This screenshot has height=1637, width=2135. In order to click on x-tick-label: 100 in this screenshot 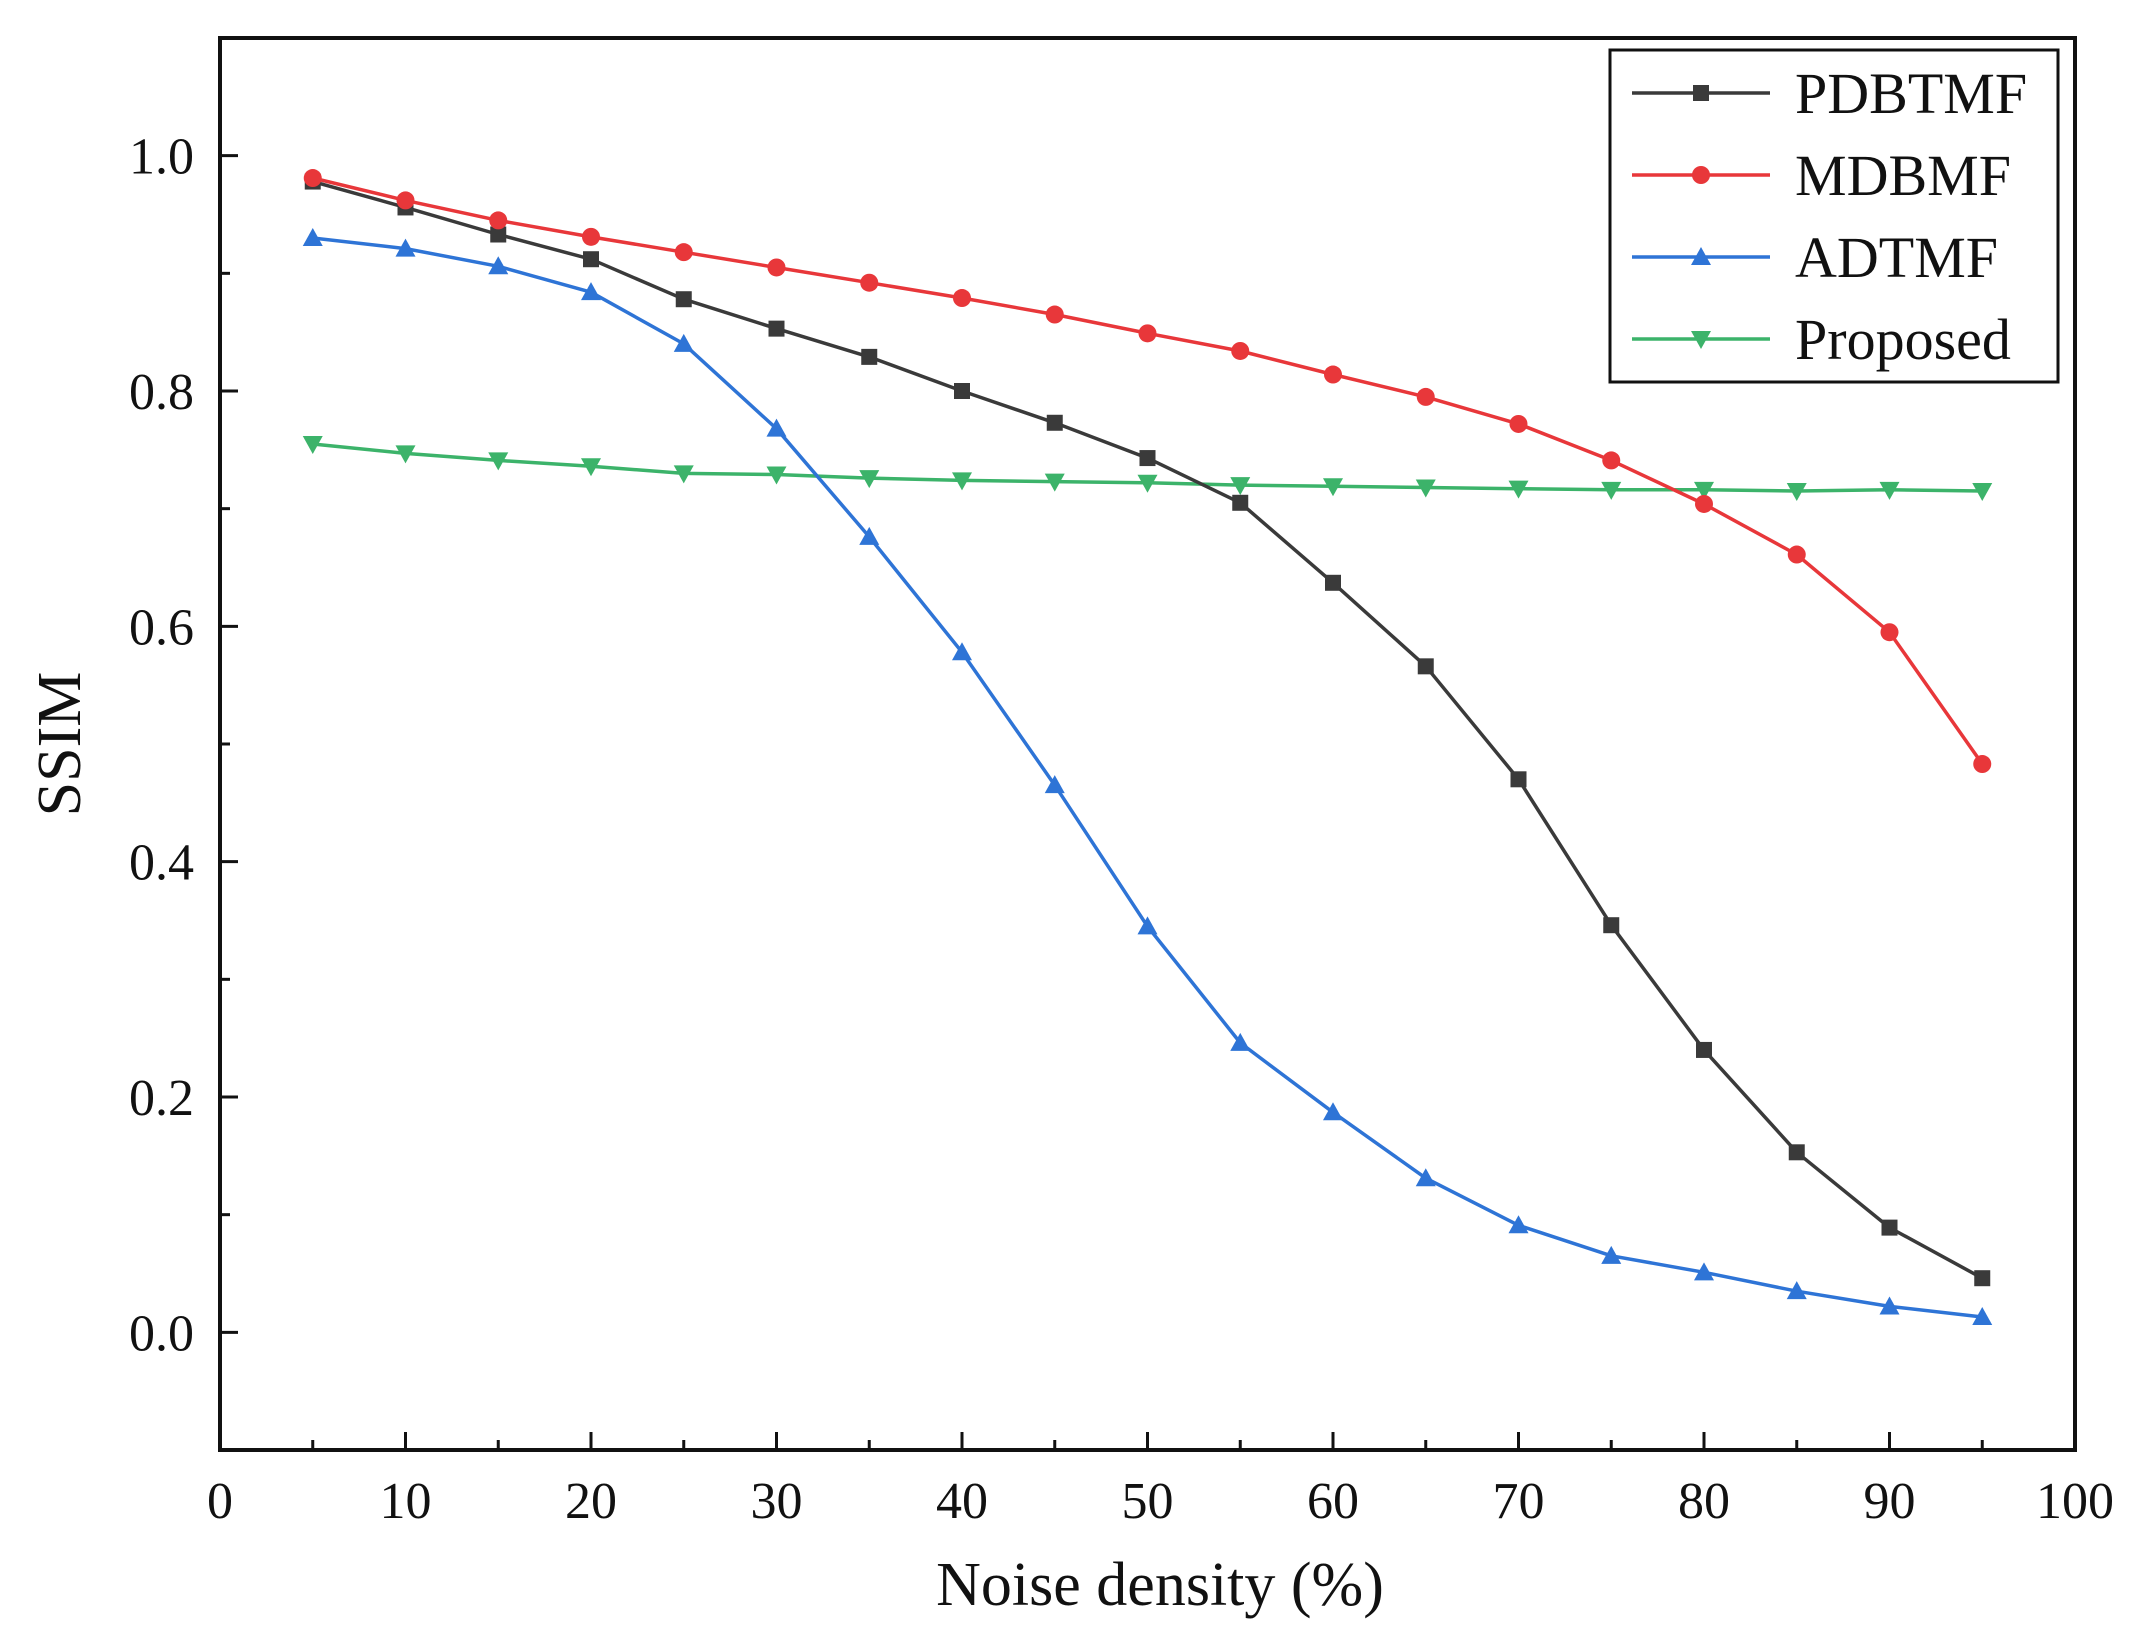, I will do `click(2075, 1501)`.